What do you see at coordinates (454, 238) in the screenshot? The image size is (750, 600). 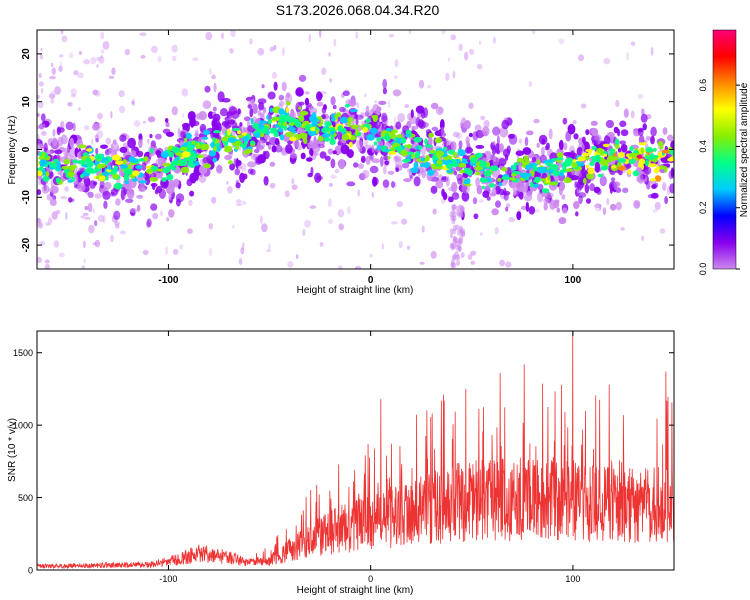 I see `spectrogram-streak-cell` at bounding box center [454, 238].